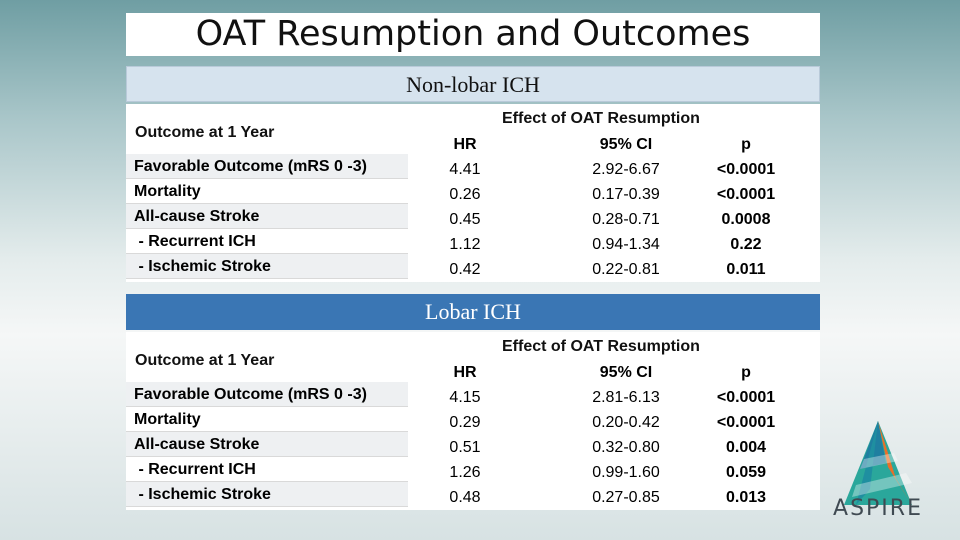 The width and height of the screenshot is (960, 540). I want to click on logo-text: ASPIRE, so click(878, 508).